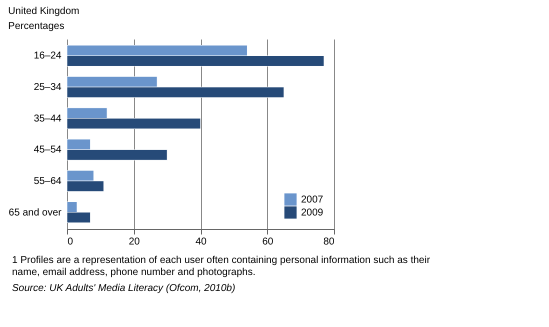 This screenshot has width=549, height=327. Describe the element at coordinates (48, 88) in the screenshot. I see `y-tick-label: 25–34` at that location.